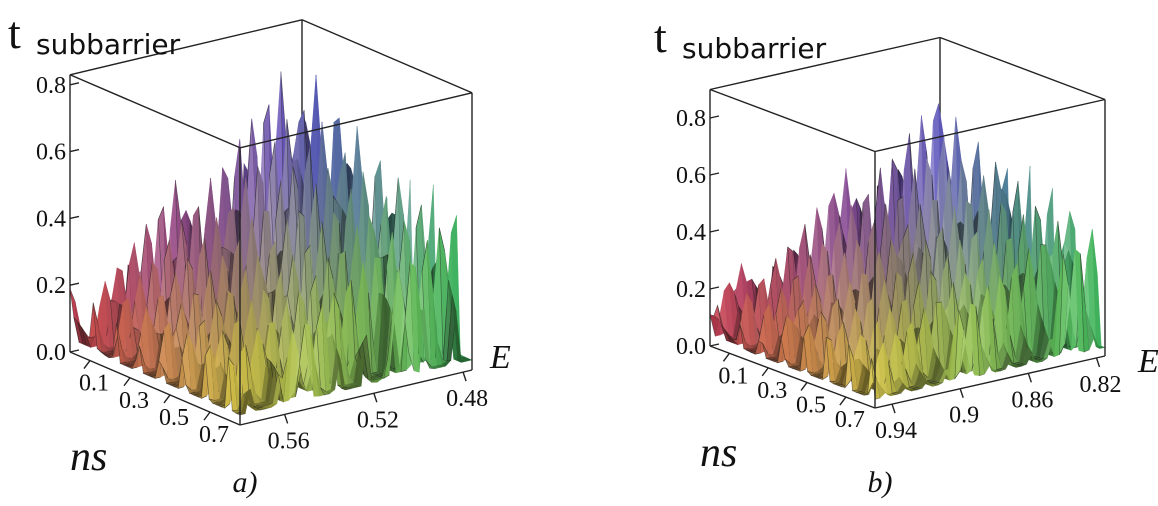 This screenshot has height=506, width=1158. What do you see at coordinates (378, 420) in the screenshot?
I see `y-tick-label: 0.52` at bounding box center [378, 420].